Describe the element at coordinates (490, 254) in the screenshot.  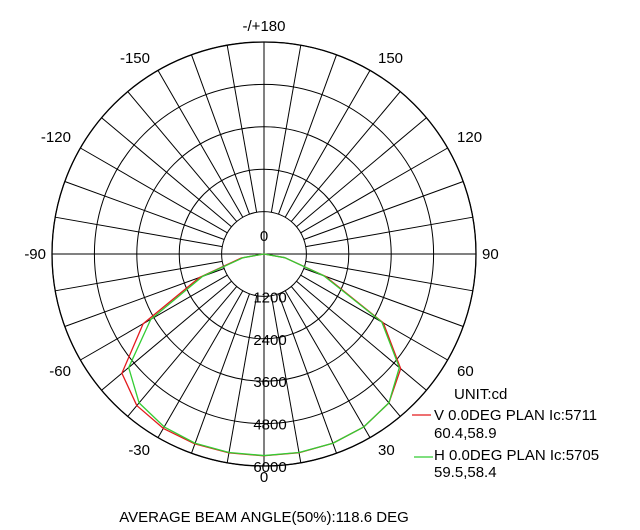
I see `angle-tick-label: 90` at that location.